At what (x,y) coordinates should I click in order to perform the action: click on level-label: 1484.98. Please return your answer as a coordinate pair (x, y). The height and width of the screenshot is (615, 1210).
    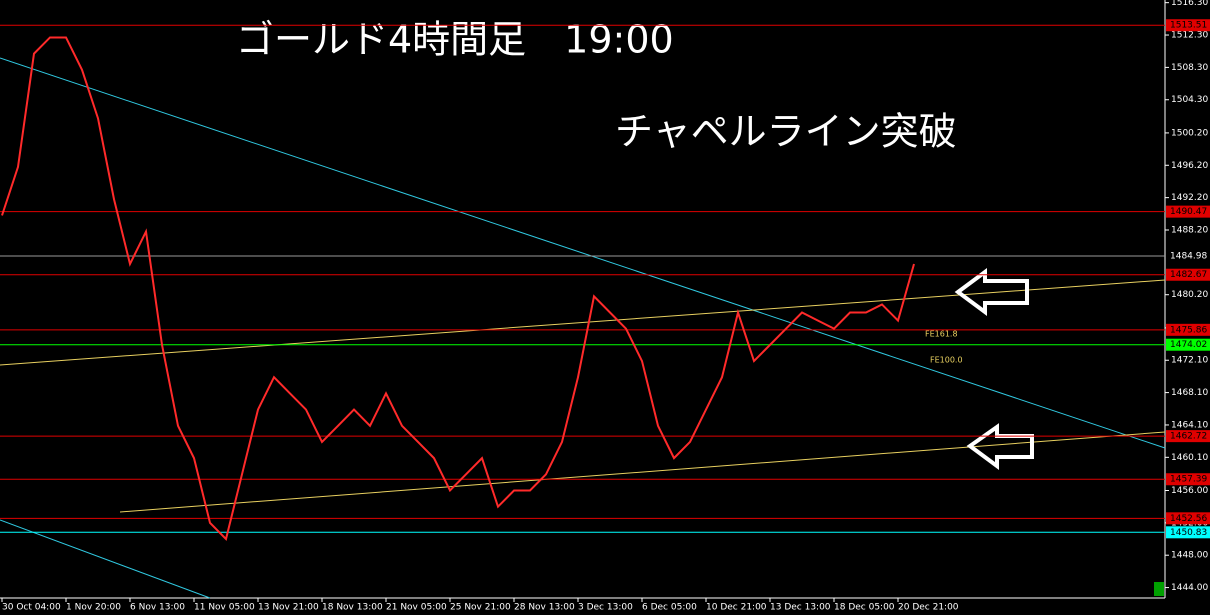
    Looking at the image, I should click on (1188, 257).